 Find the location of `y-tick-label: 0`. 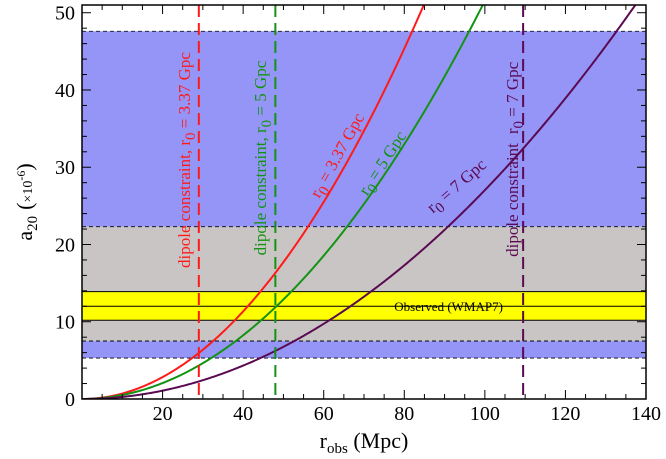

y-tick-label: 0 is located at coordinates (70, 400).